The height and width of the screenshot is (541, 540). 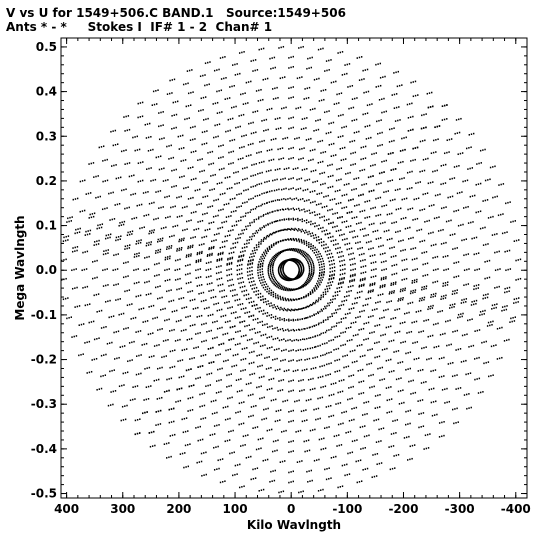 What do you see at coordinates (235, 509) in the screenshot?
I see `x-tick-label: 100` at bounding box center [235, 509].